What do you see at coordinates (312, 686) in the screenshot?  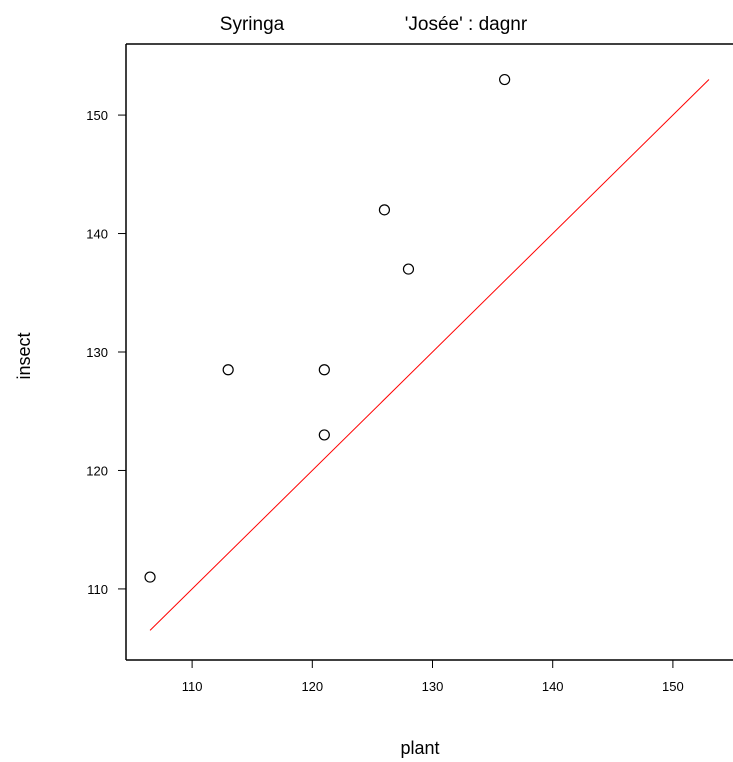 I see `x-tick-label: 120` at bounding box center [312, 686].